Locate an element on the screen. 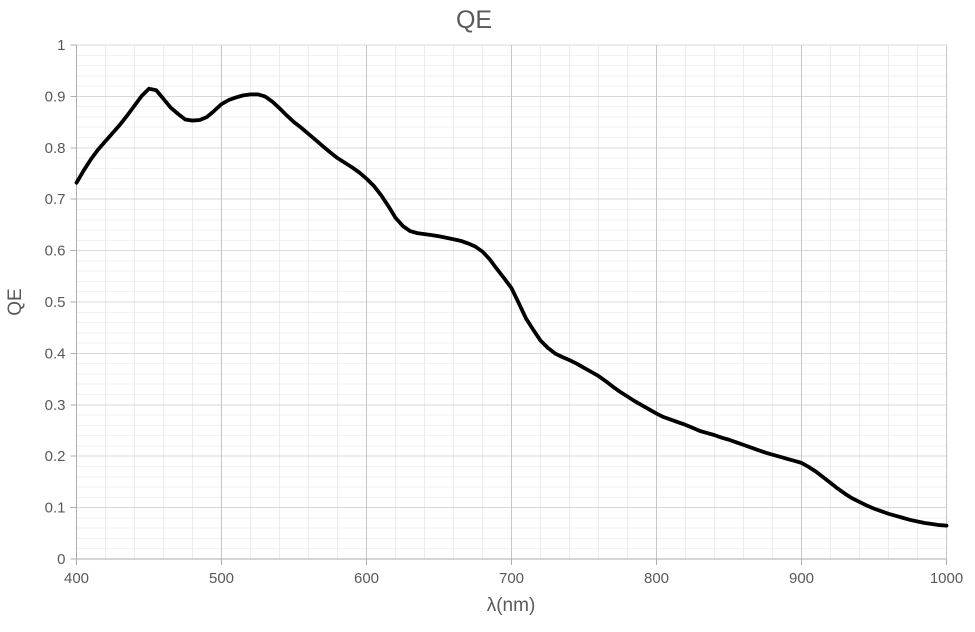 This screenshot has width=975, height=632. y-tick-label: 0.1 is located at coordinates (55, 508).